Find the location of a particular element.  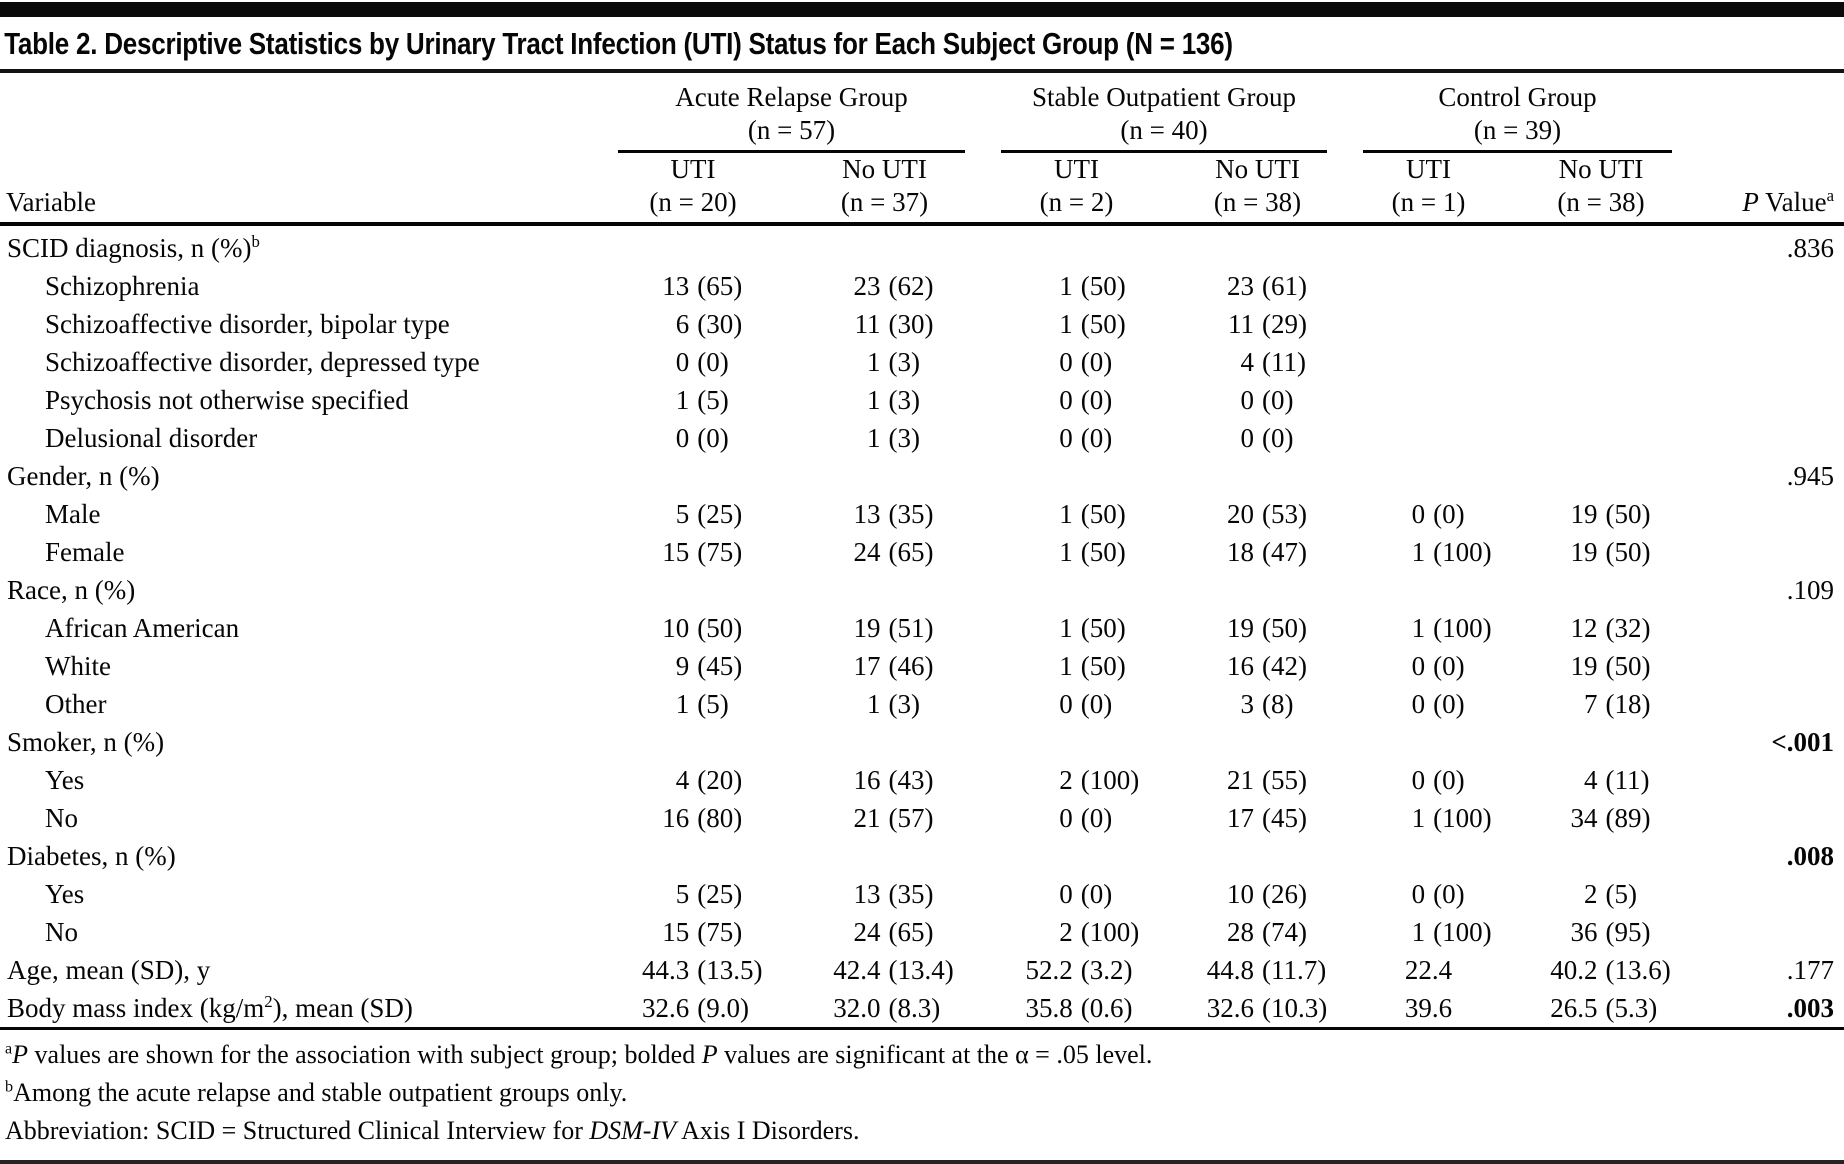

subcolumn-header-nouti-2: No UTI (n = 38) is located at coordinates (1258, 189).